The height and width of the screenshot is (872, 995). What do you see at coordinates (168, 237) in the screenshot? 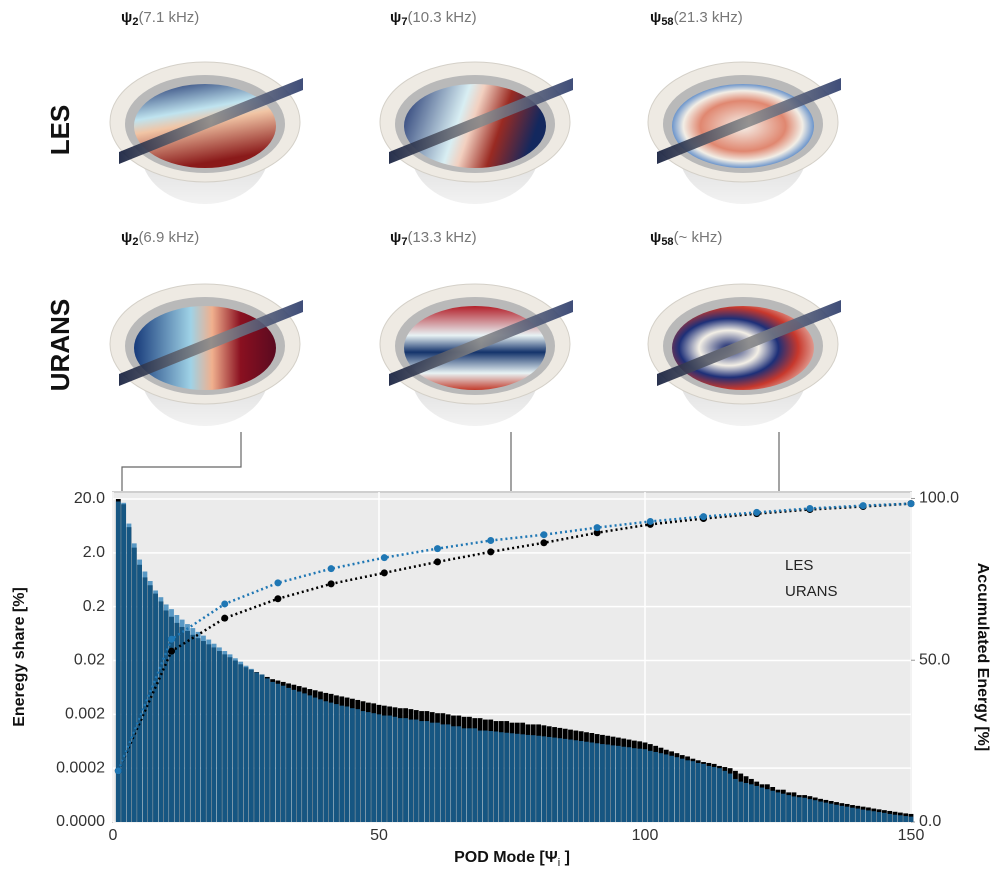
I see `mode-frequency: (6.9 kHz)` at bounding box center [168, 237].